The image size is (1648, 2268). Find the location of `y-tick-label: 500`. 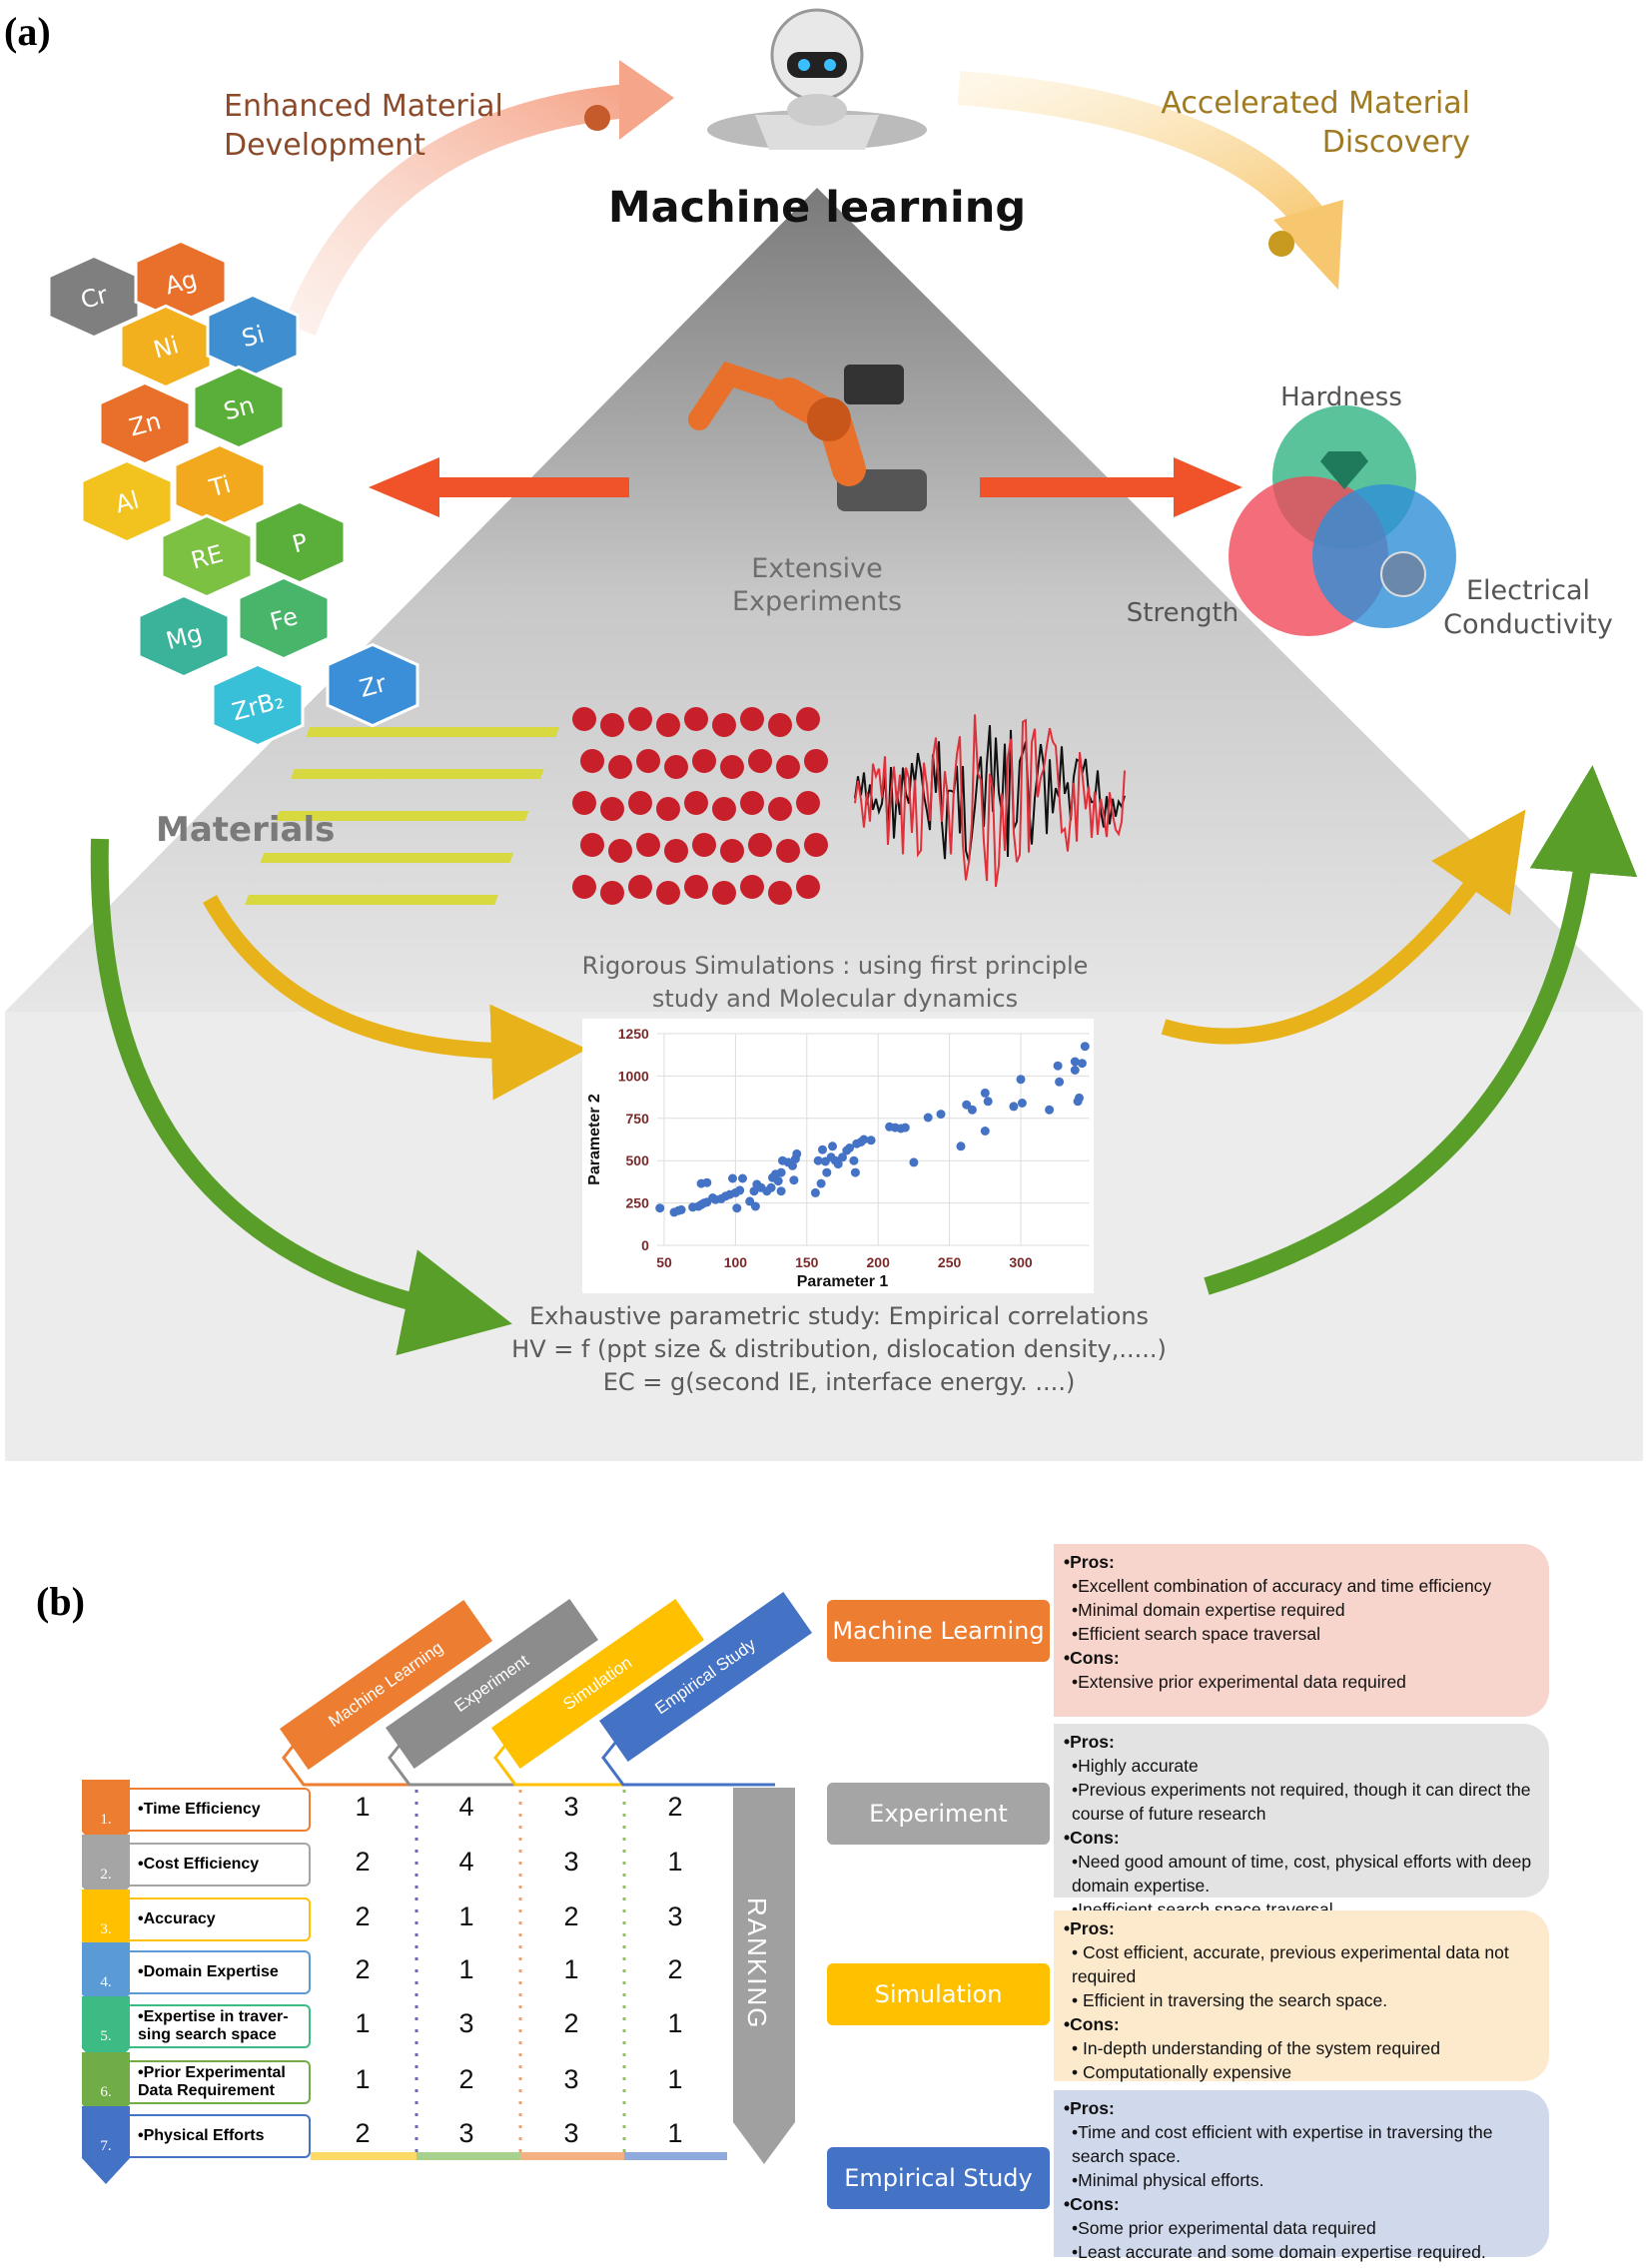

y-tick-label: 500 is located at coordinates (638, 1160).